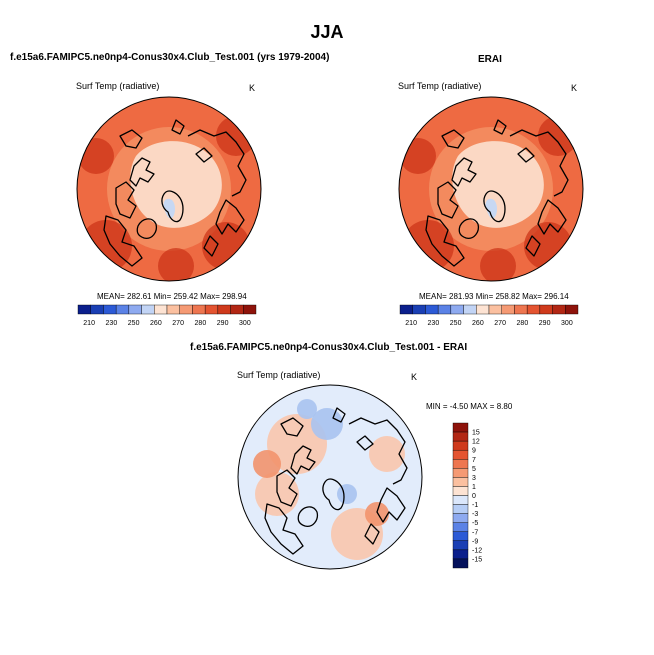 This screenshot has height=655, width=654. Describe the element at coordinates (475, 505) in the screenshot. I see `colorbar-tick-label: -1` at that location.